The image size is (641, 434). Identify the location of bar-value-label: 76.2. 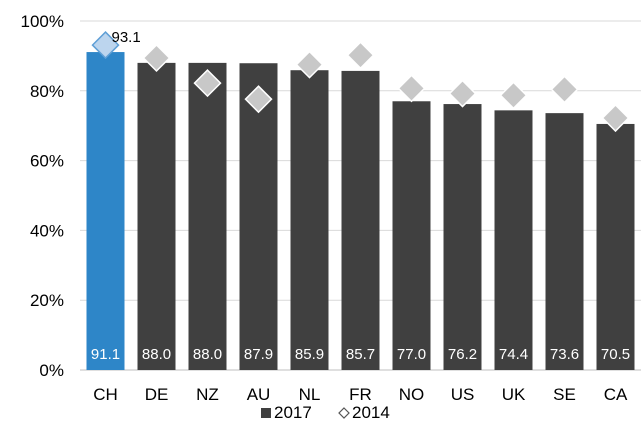
(462, 354).